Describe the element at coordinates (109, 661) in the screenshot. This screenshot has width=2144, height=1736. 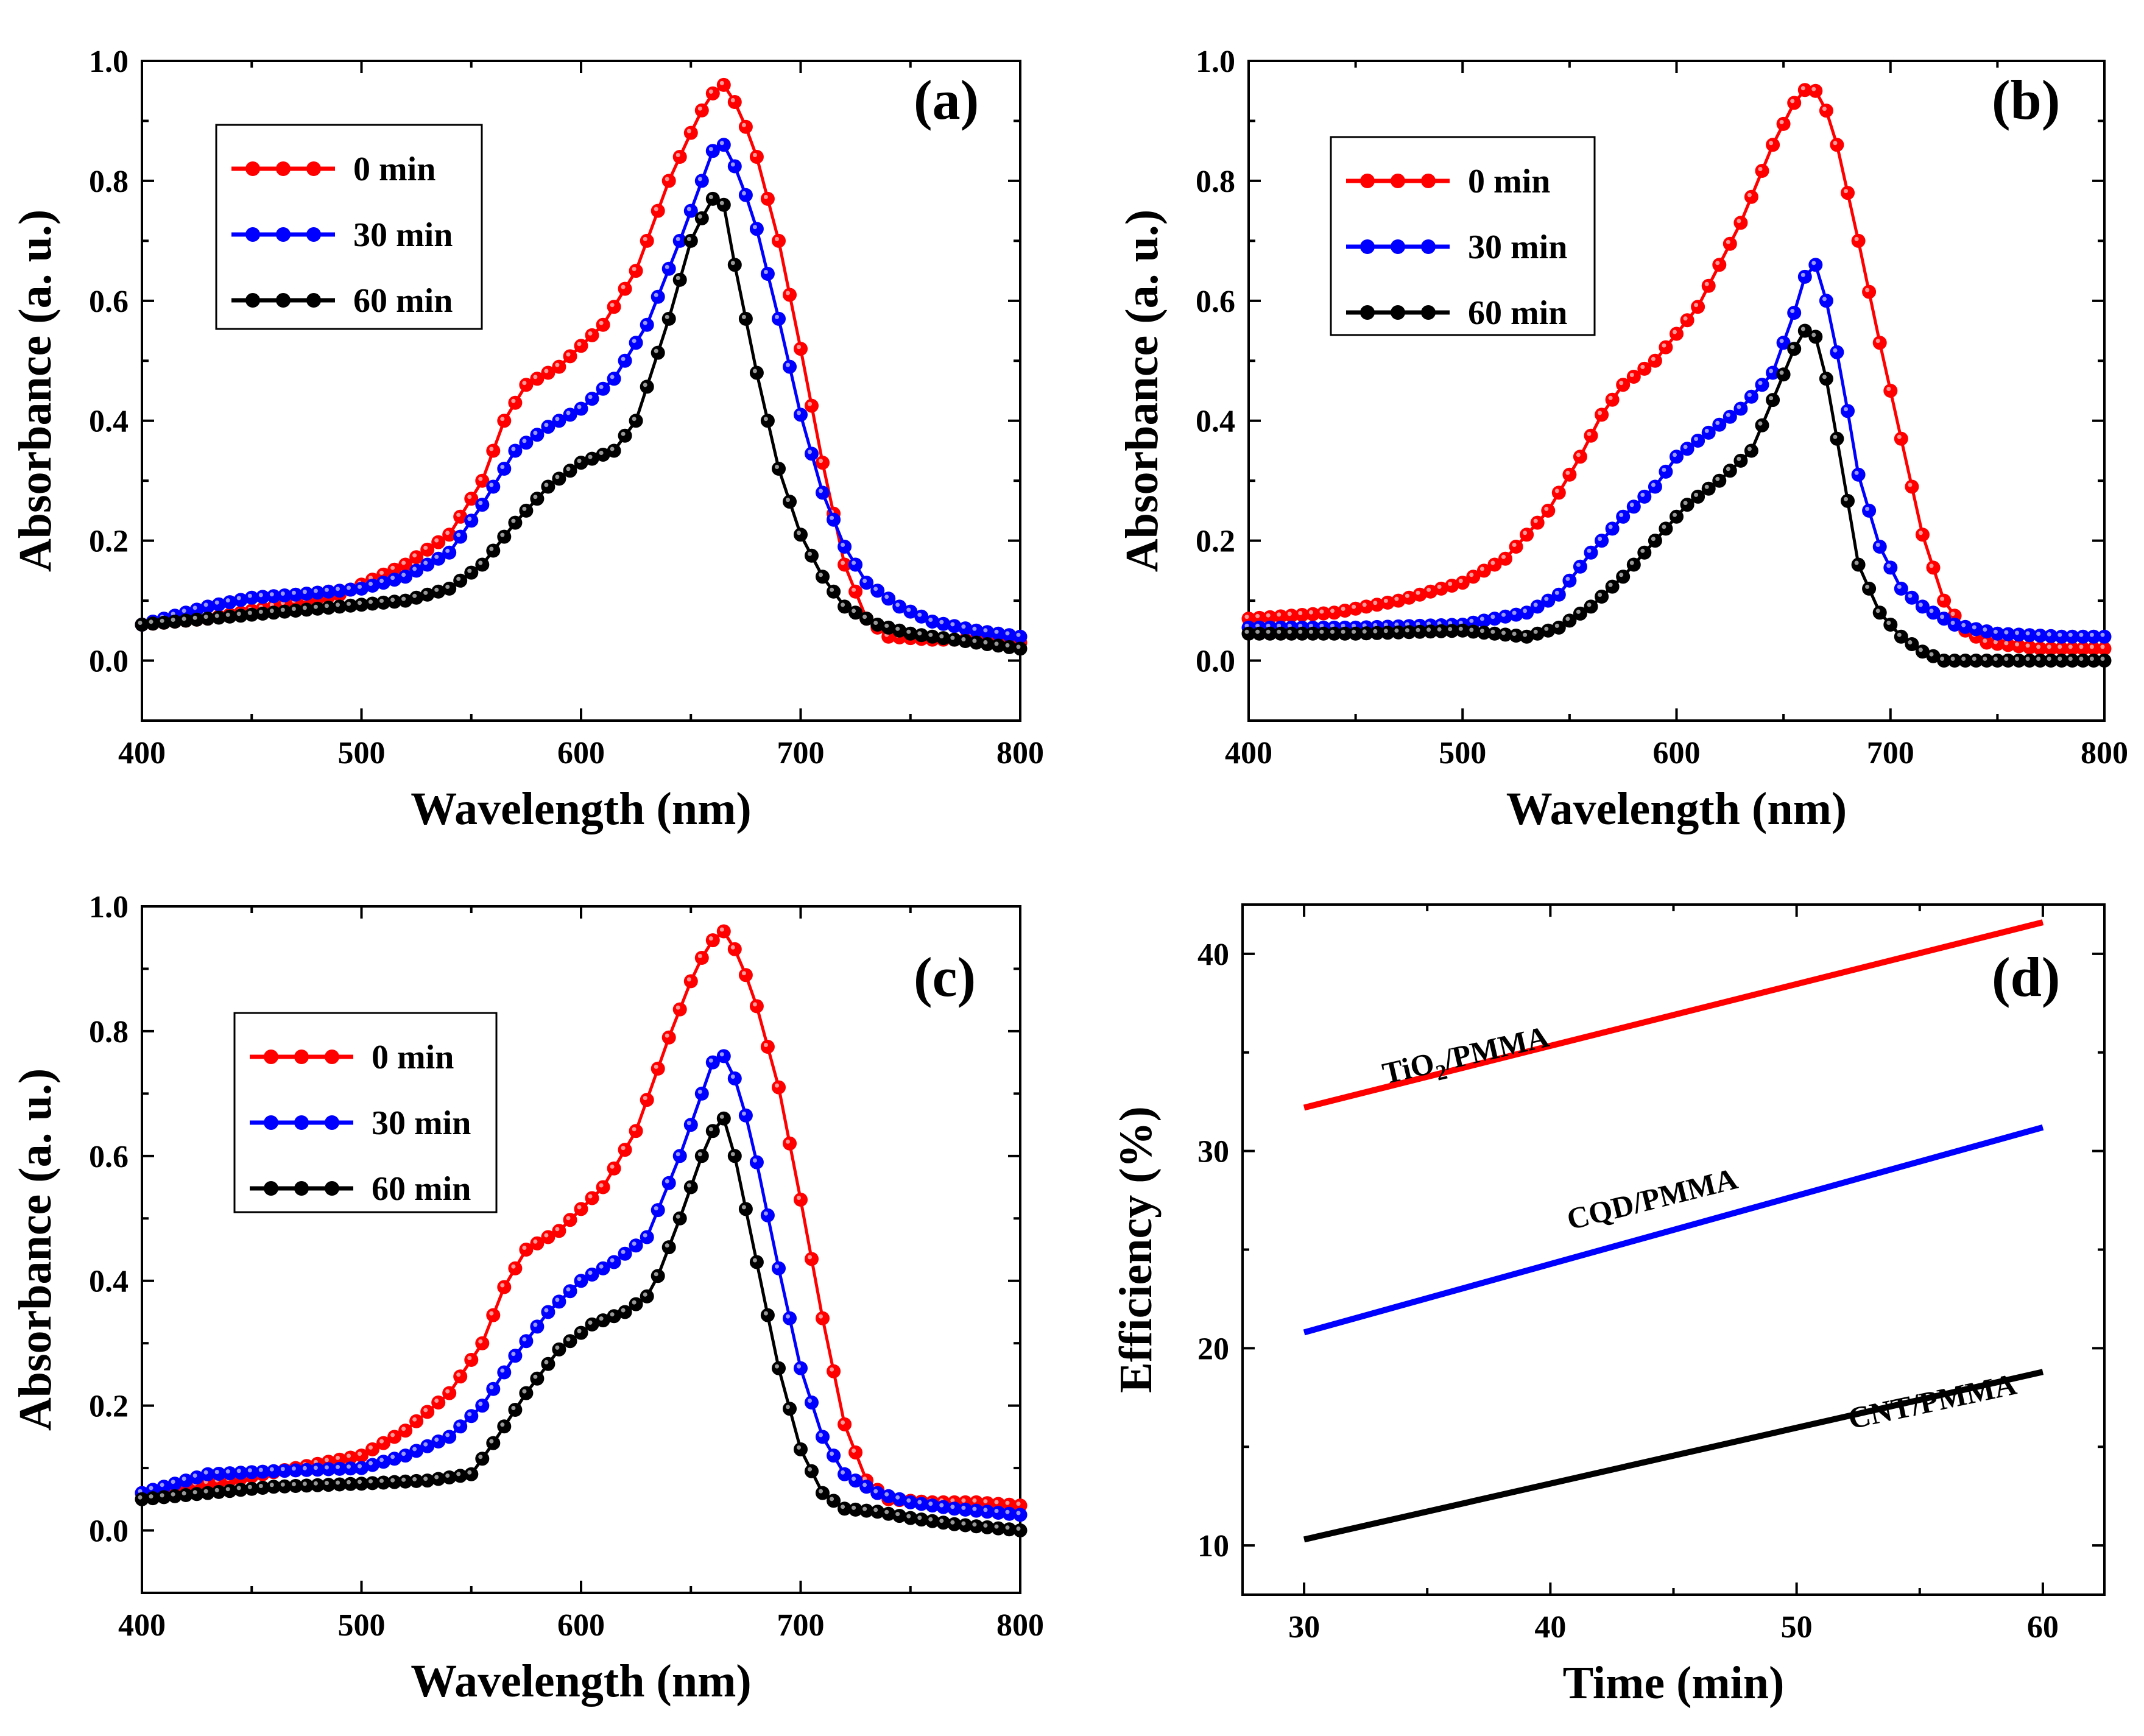
I see `y-tick-label: 0.0` at that location.